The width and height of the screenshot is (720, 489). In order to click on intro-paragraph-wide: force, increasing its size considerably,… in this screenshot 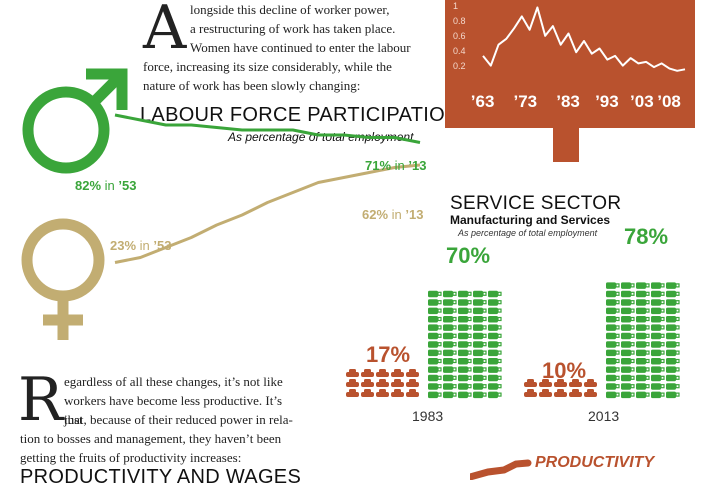, I will do `click(303, 76)`.